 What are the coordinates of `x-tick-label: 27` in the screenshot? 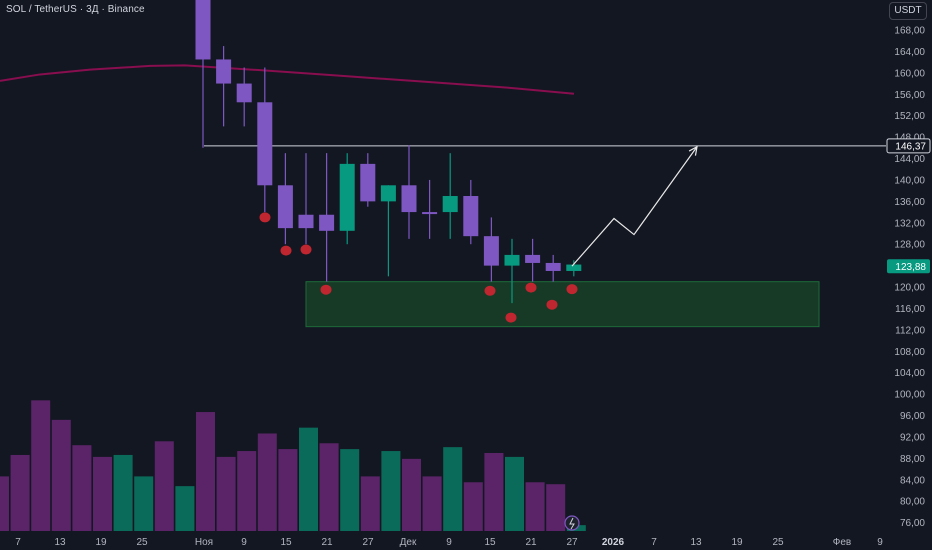 It's located at (368, 542).